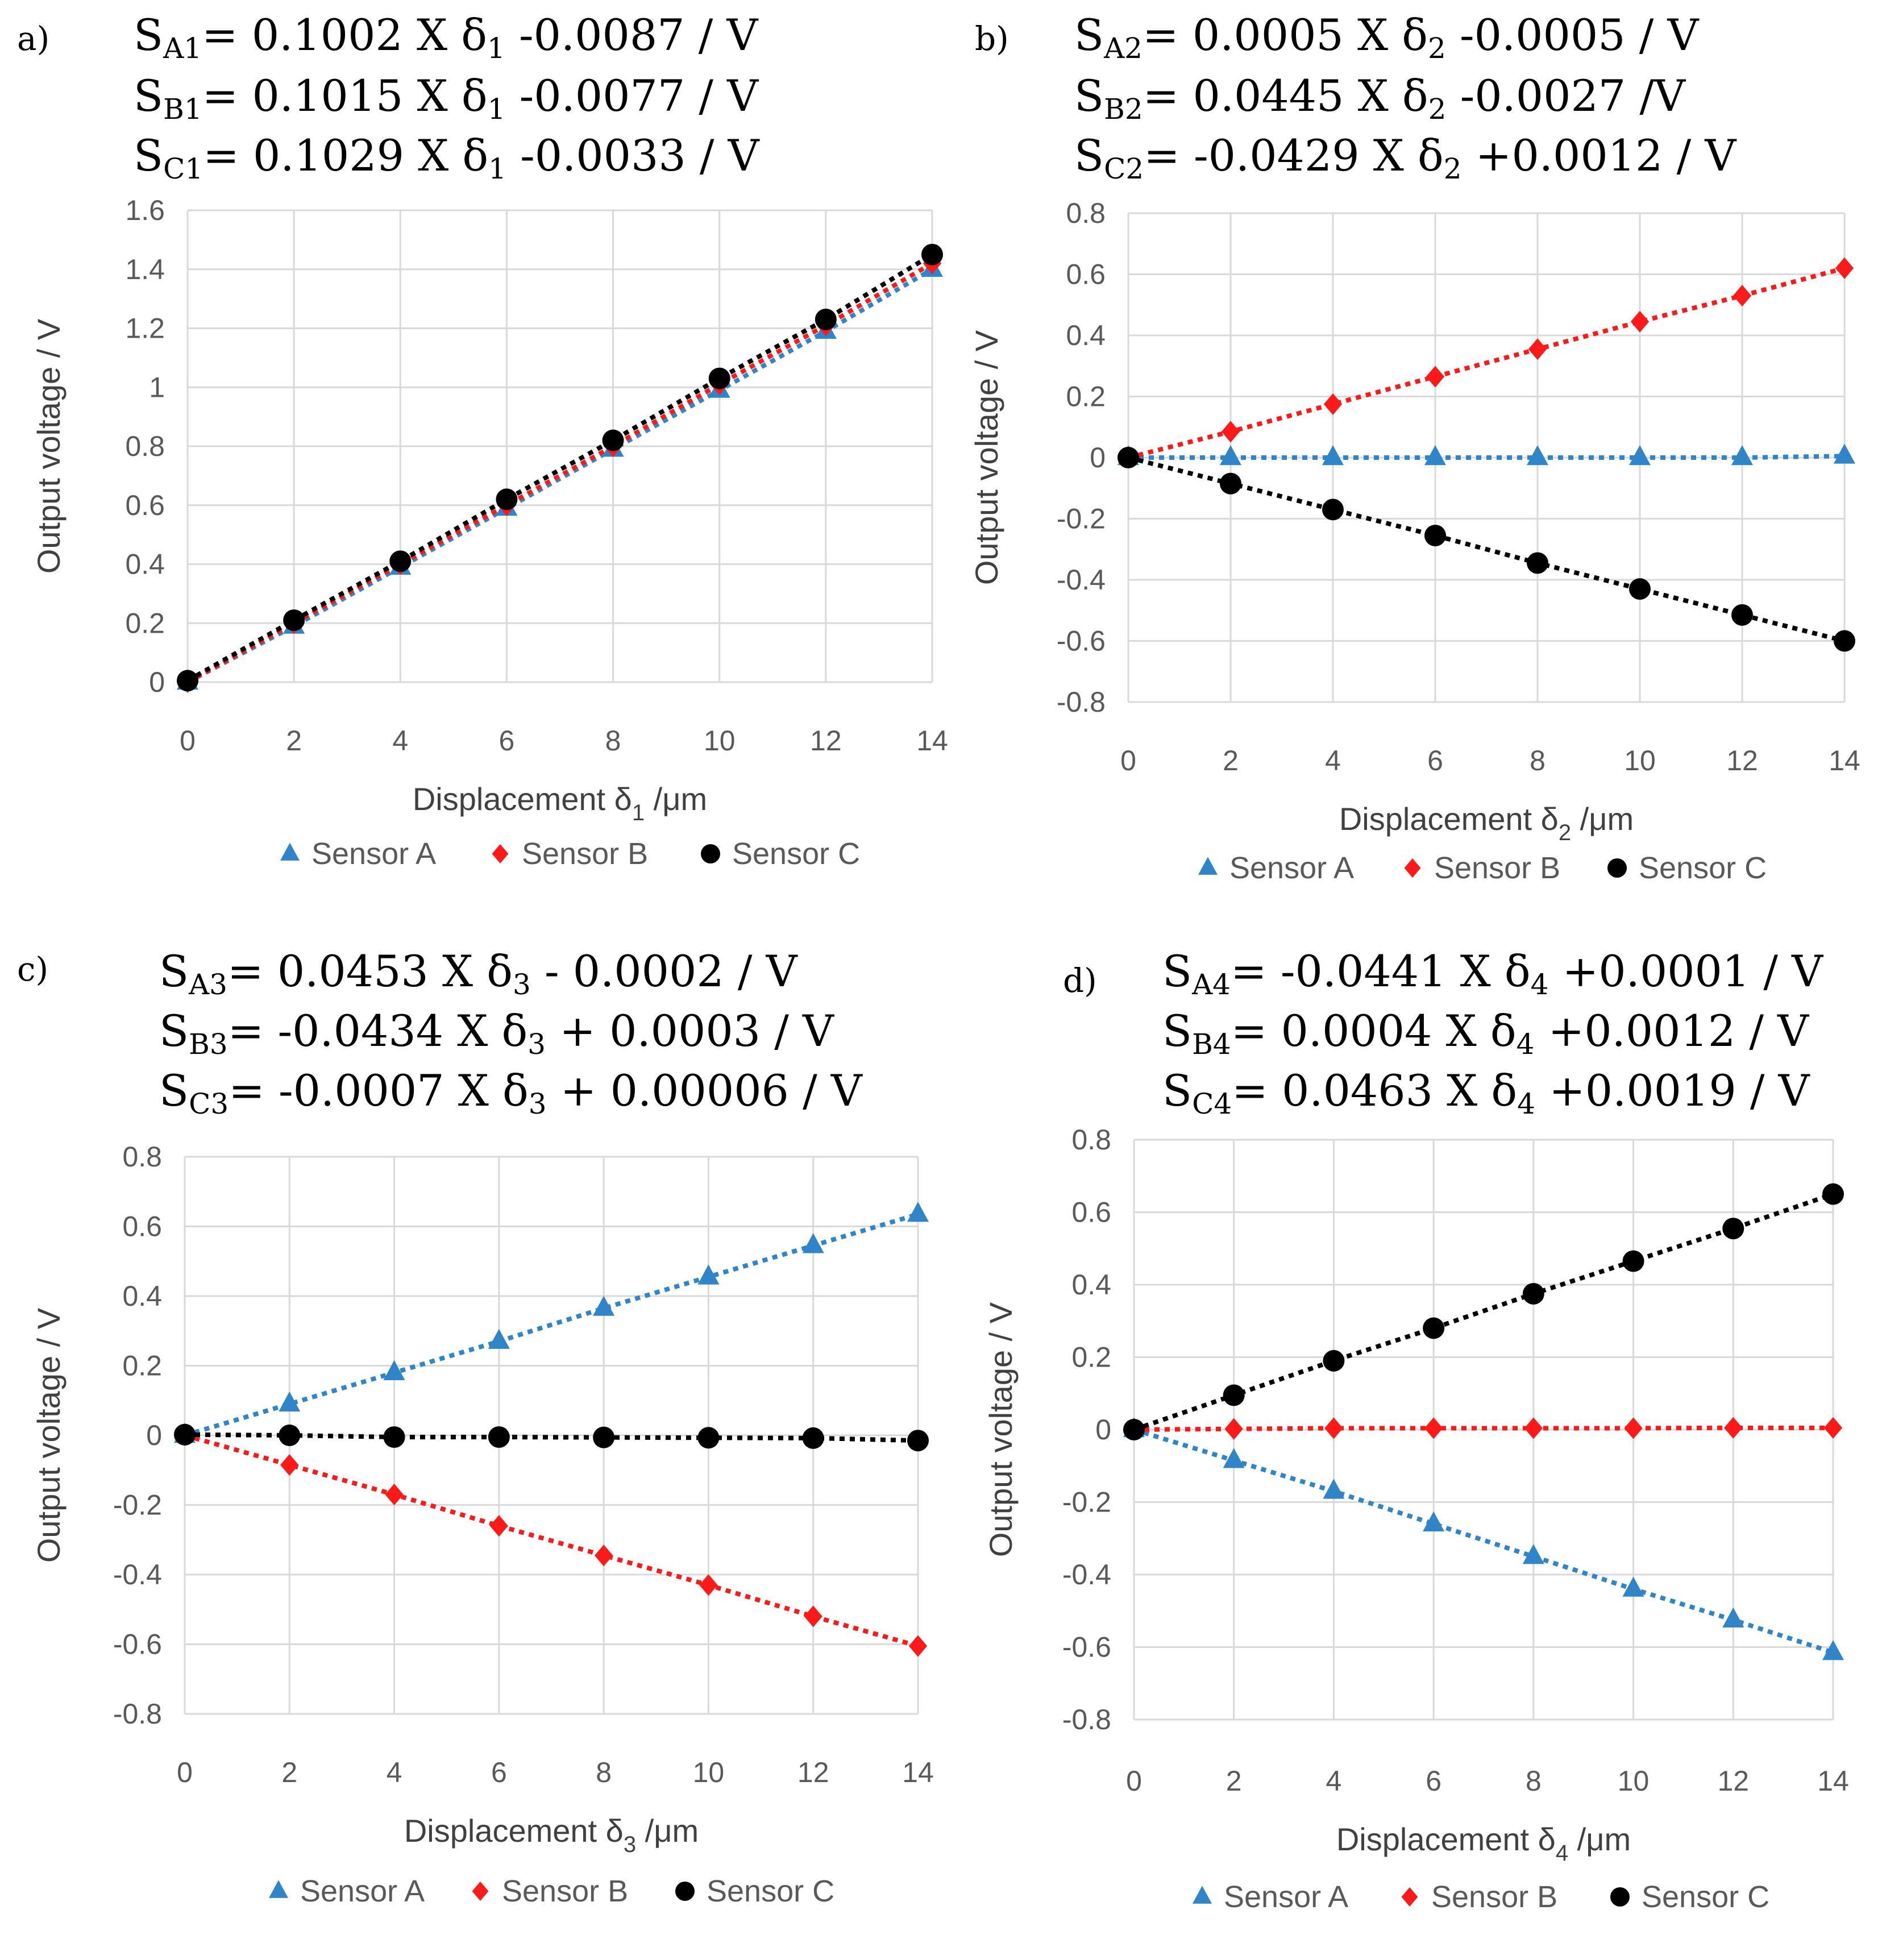 The image size is (1882, 1960). What do you see at coordinates (635, 971) in the screenshot?
I see `eq-offset: - 0.0002` at bounding box center [635, 971].